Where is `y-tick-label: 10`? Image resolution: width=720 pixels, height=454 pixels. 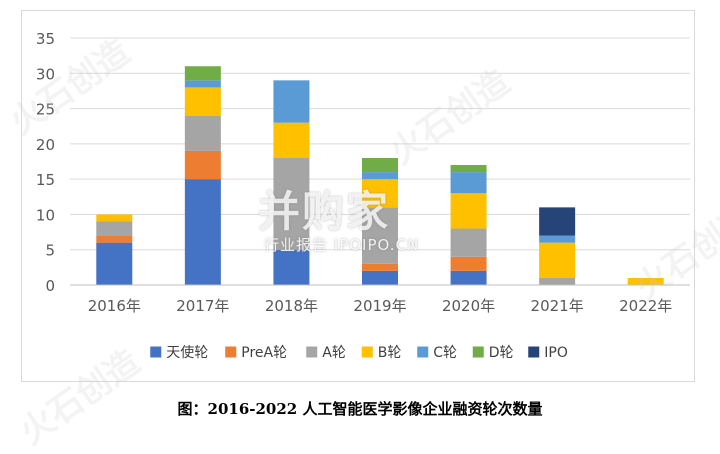
y-tick-label: 10 is located at coordinates (45, 215).